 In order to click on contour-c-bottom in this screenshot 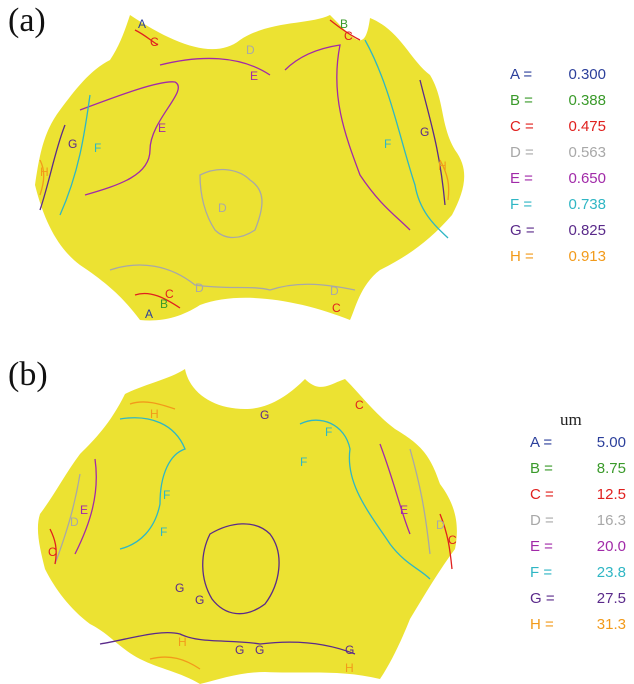, I will do `click(157, 300)`.